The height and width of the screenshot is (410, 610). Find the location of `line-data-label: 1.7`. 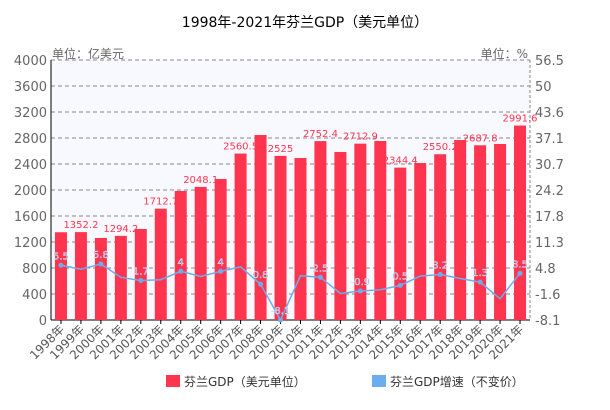

line-data-label: 1.7 is located at coordinates (141, 272).